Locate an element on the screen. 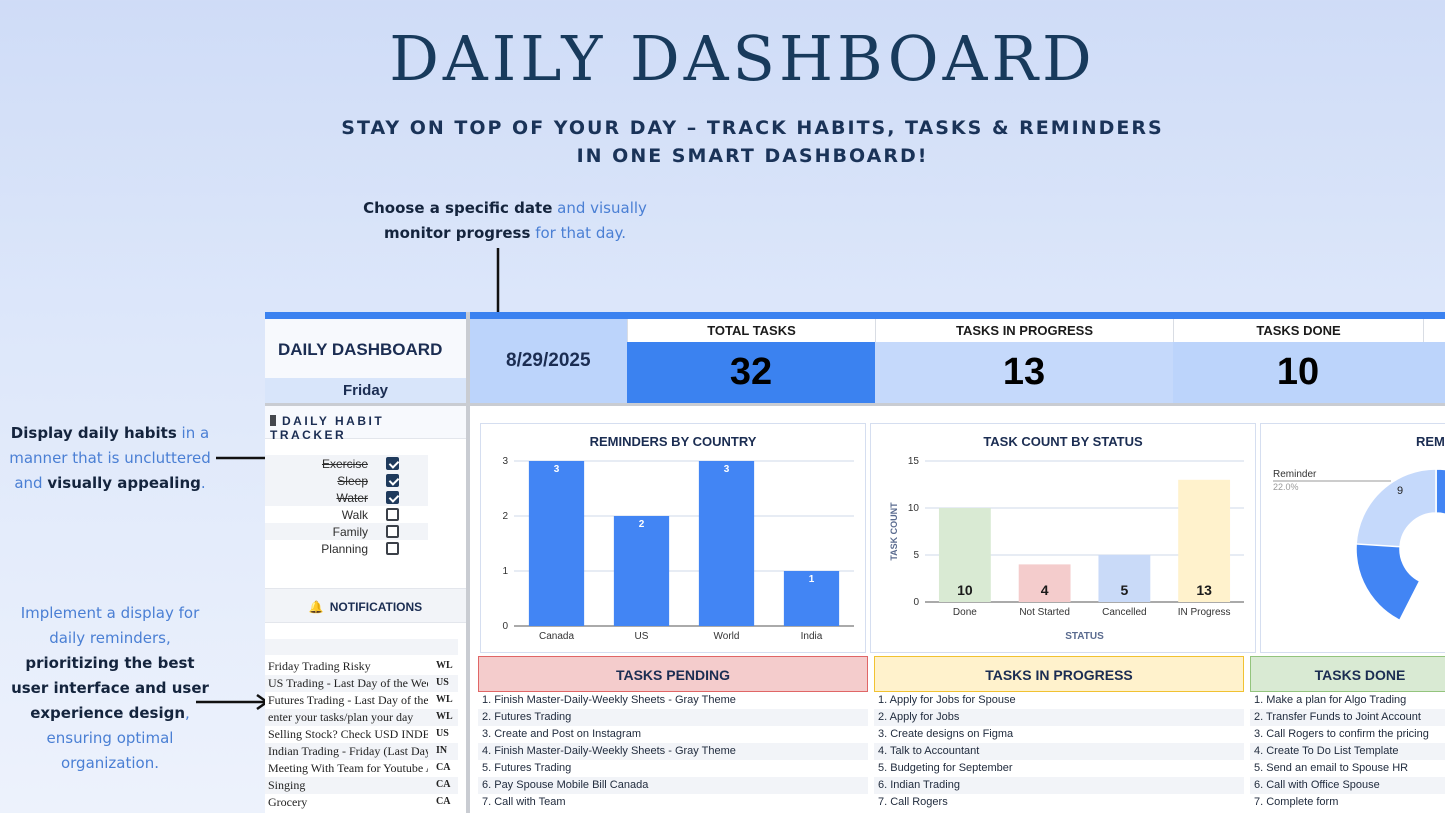 The width and height of the screenshot is (1445, 813). data-label: 5 is located at coordinates (1124, 590).